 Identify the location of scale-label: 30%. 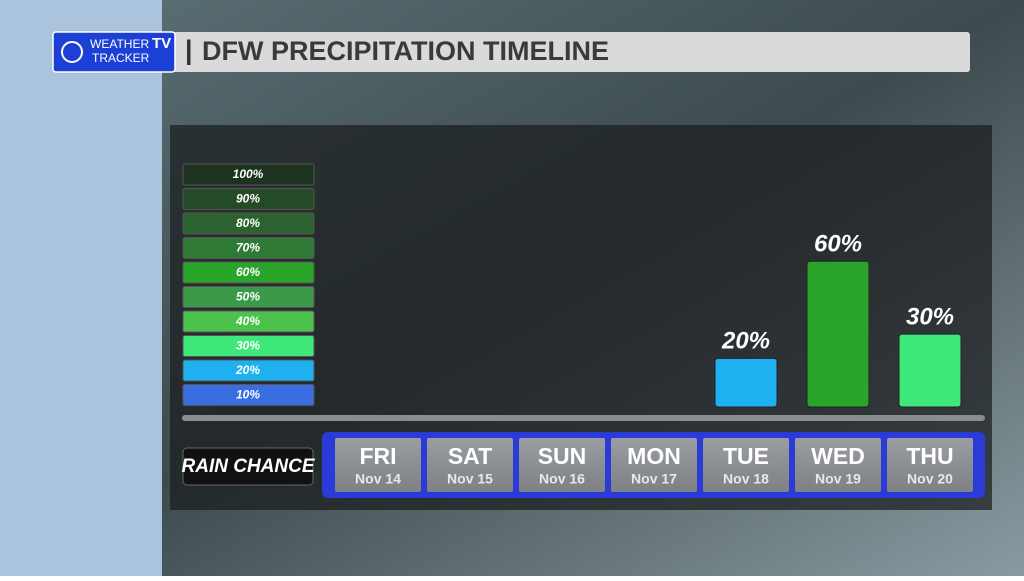
(248, 346).